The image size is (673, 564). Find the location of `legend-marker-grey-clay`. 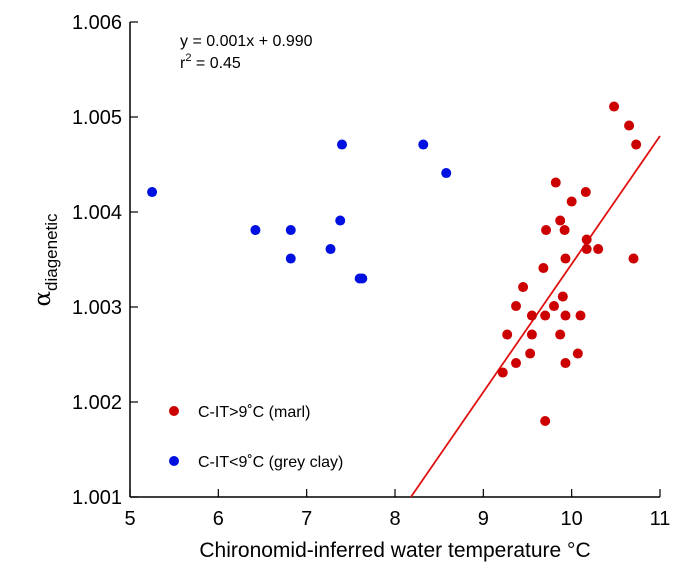

legend-marker-grey-clay is located at coordinates (174, 461).